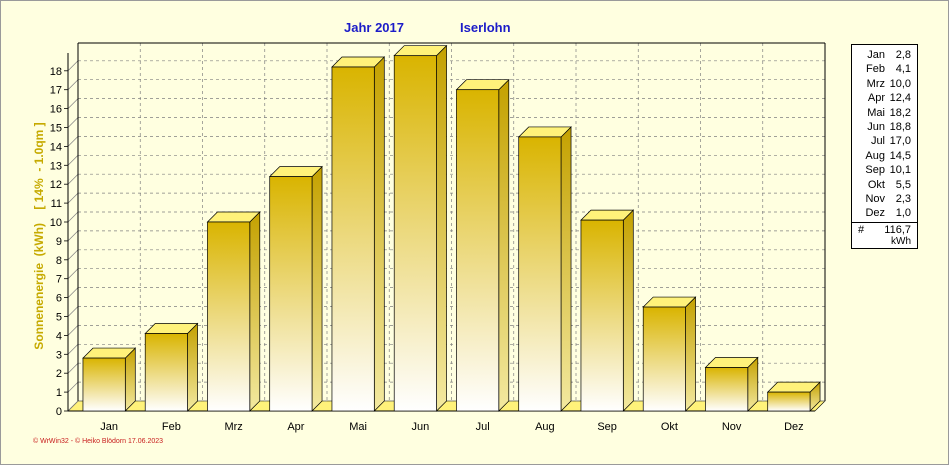  I want to click on x-tick-label: Okt, so click(669, 427).